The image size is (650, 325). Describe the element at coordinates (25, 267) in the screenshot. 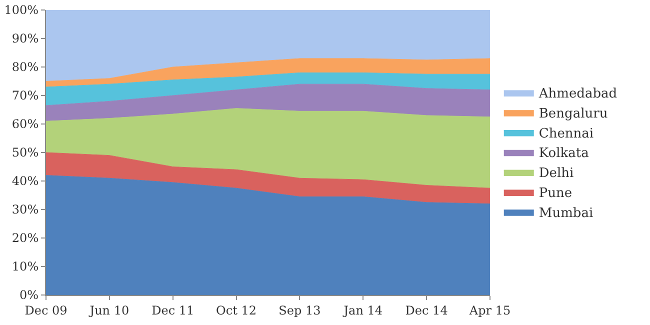

I see `y-tick-label: 10%` at that location.